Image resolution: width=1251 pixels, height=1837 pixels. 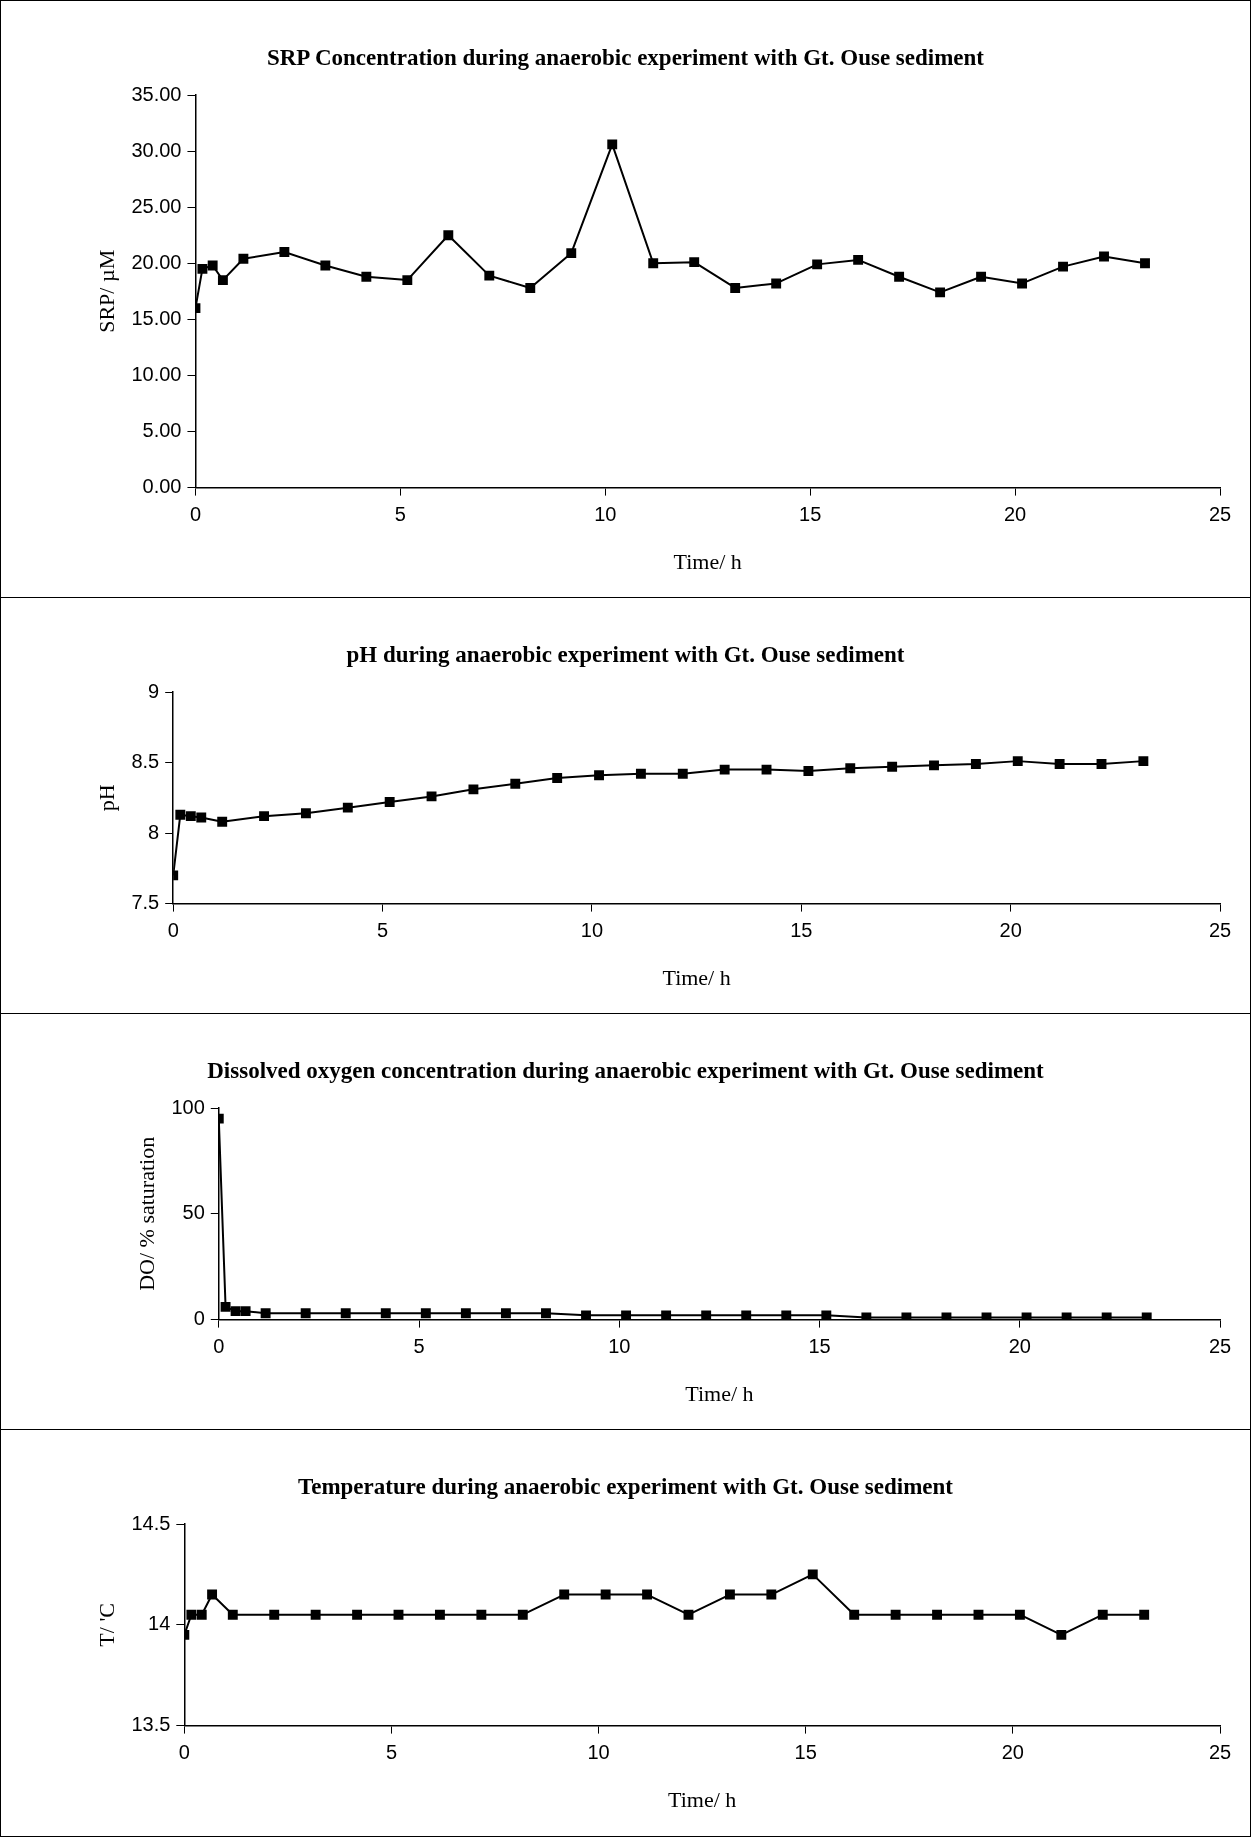 What do you see at coordinates (625, 1487) in the screenshot?
I see `chart-title: Temperature during anaerobic experiment with Gt. Ouse sediment` at bounding box center [625, 1487].